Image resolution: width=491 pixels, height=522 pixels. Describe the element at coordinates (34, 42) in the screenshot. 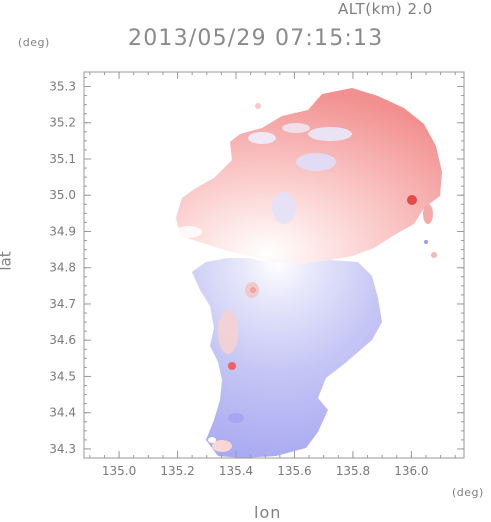

I see `y-axis-unit: (deg)` at that location.